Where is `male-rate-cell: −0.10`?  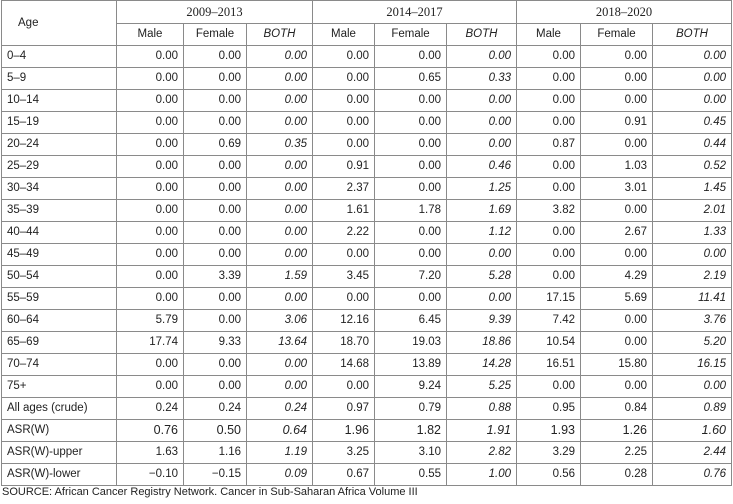
male-rate-cell: −0.10 is located at coordinates (150, 474).